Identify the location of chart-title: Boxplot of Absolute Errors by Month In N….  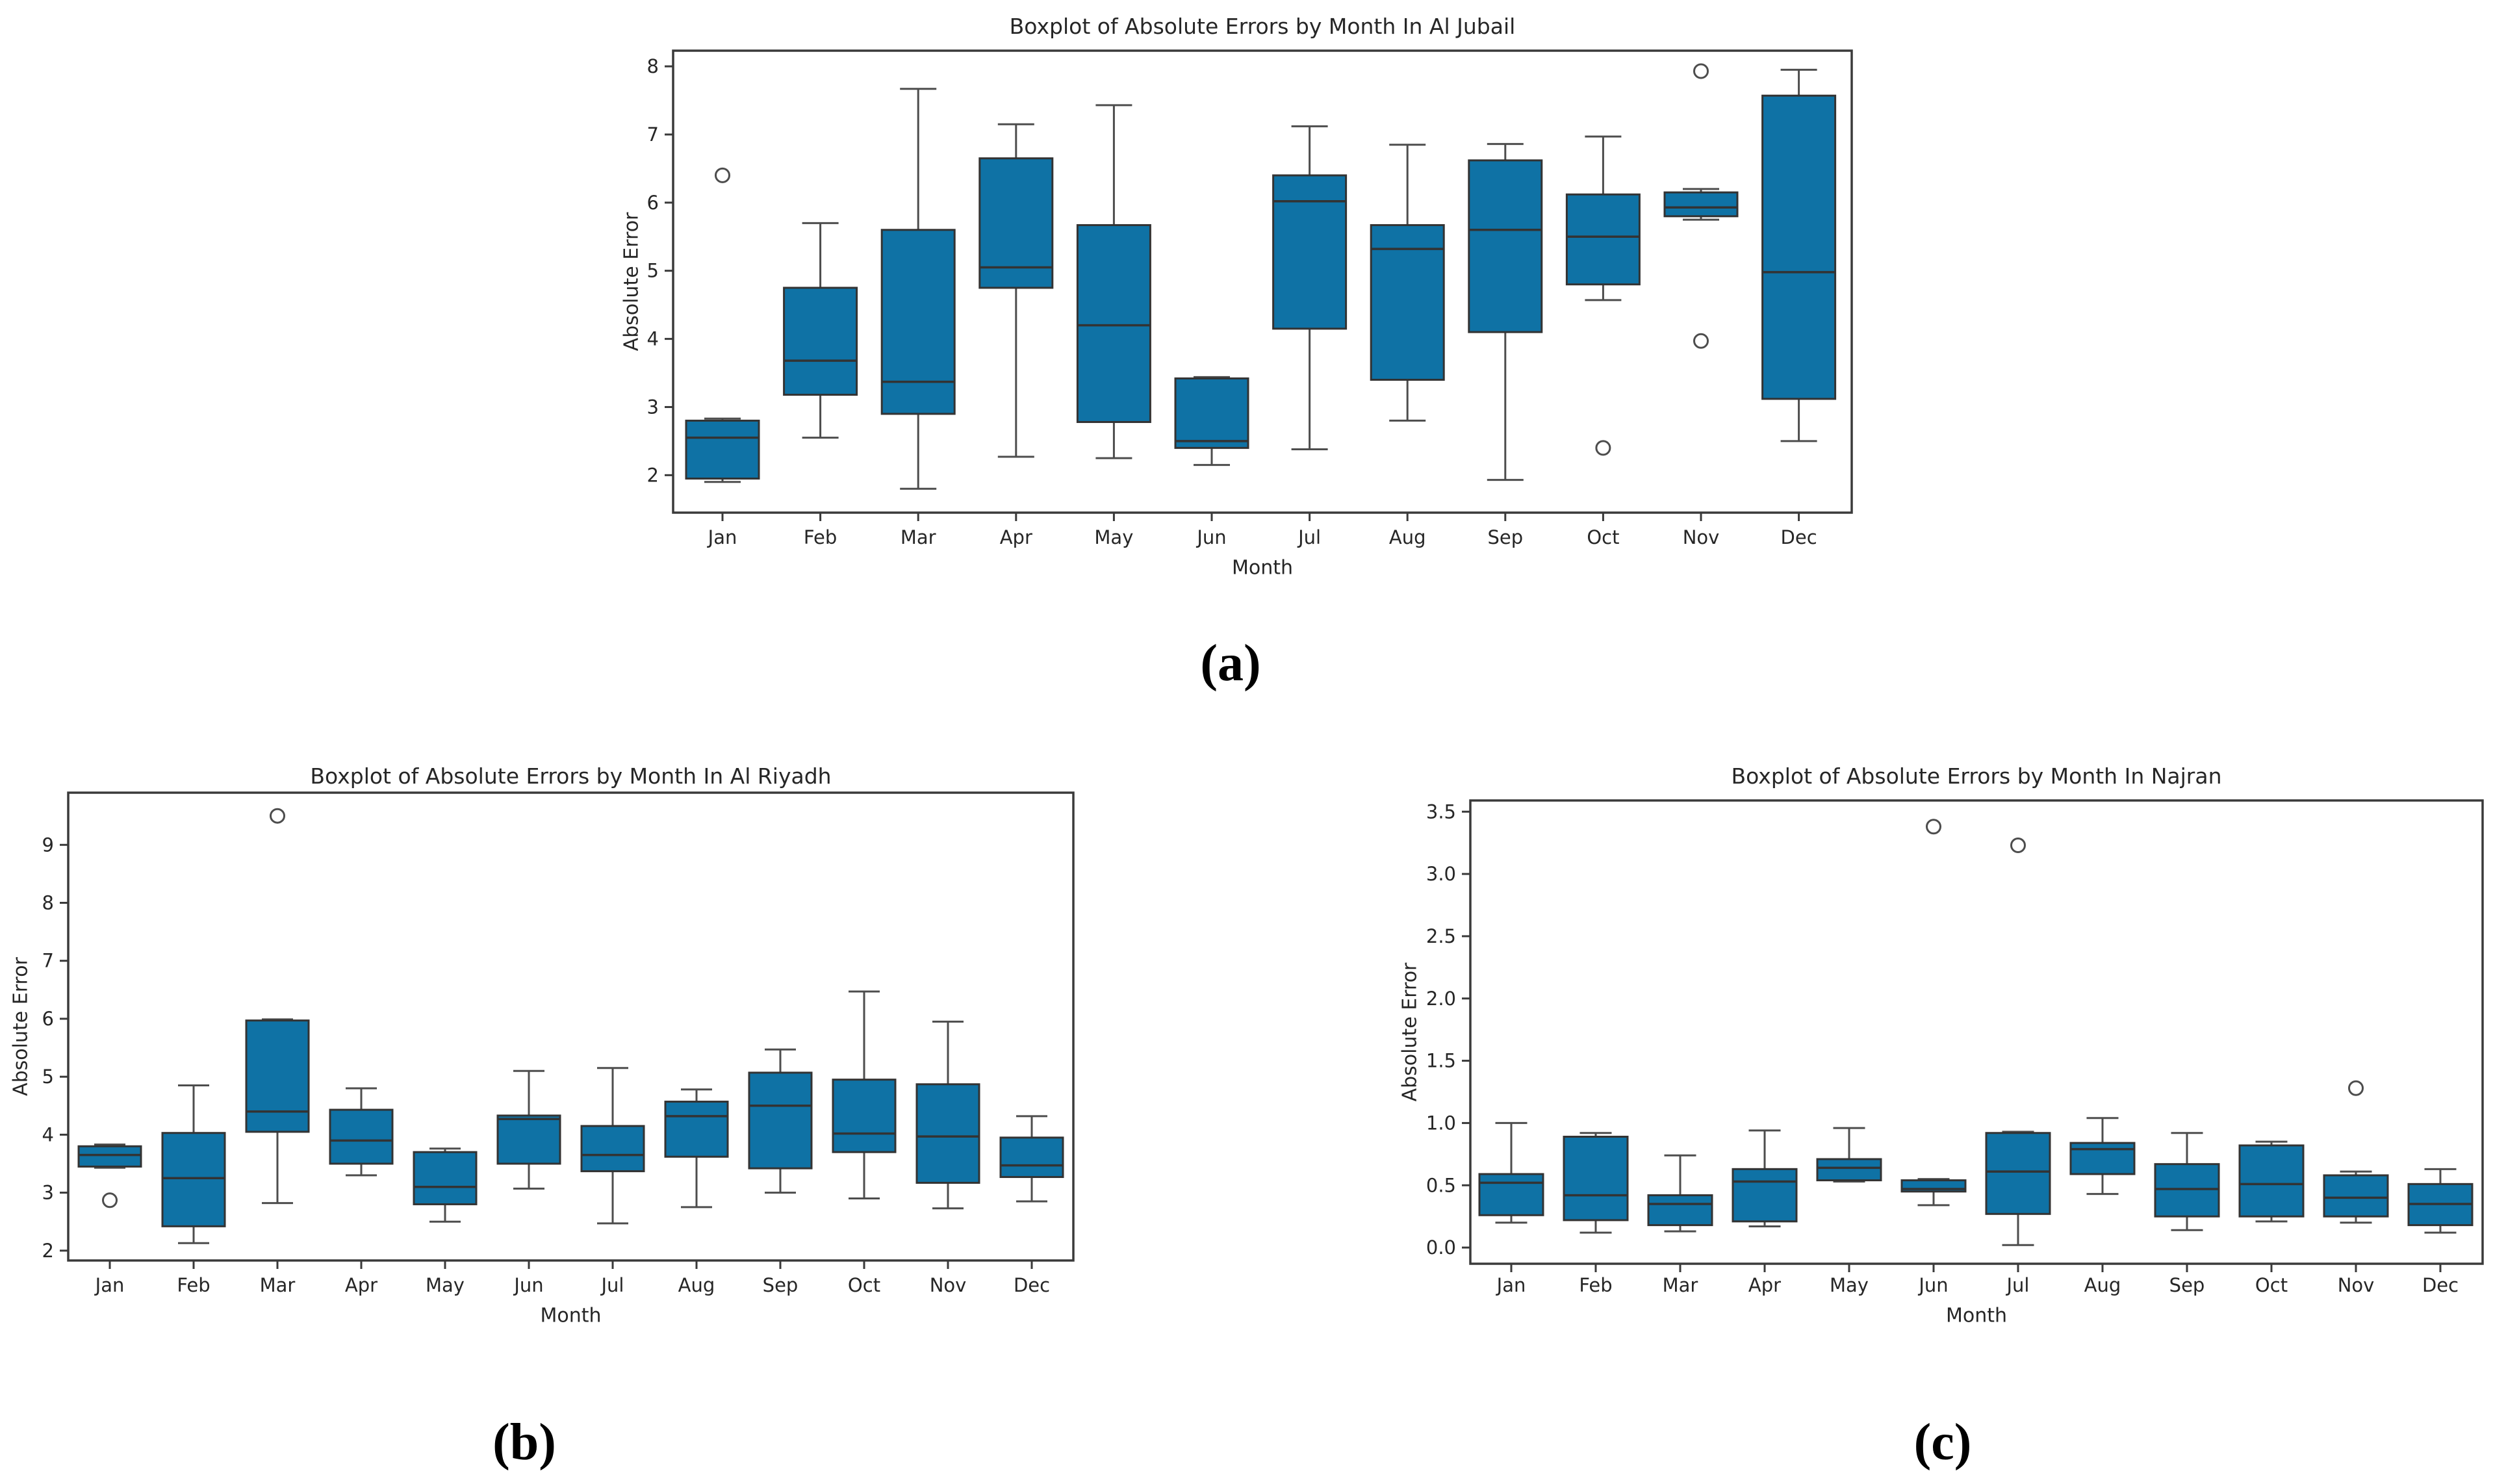
(1976, 776).